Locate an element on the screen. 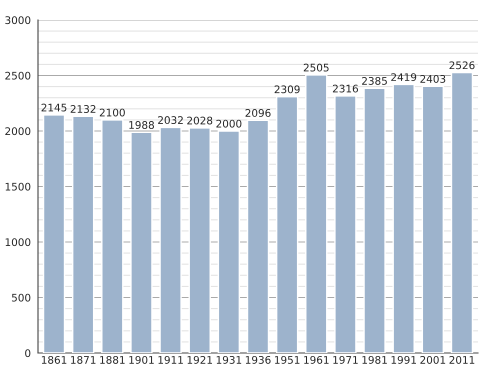 Image resolution: width=488 pixels, height=373 pixels. data-label: 2132 is located at coordinates (83, 109).